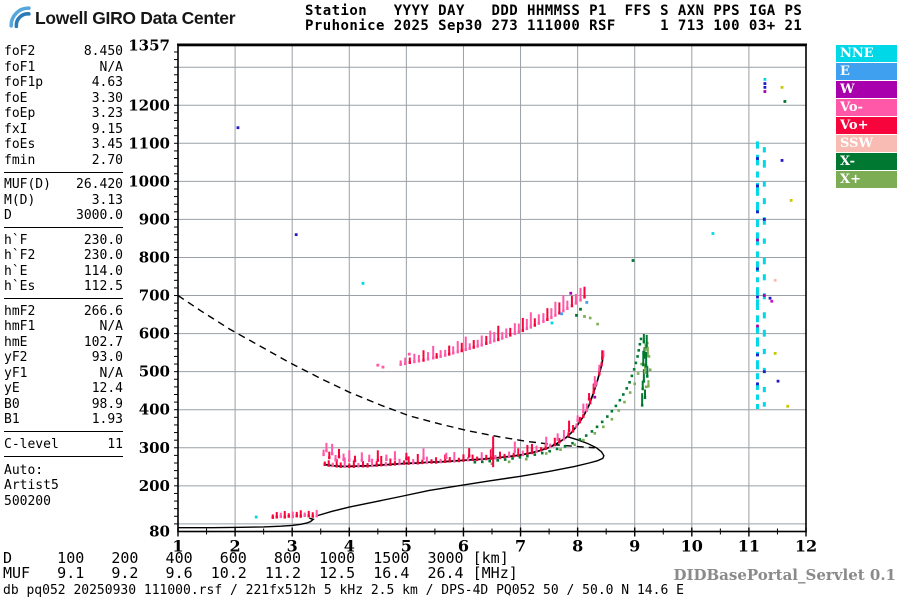 The image size is (900, 600). I want to click on param-row: hmE 102.7, so click(63, 343).